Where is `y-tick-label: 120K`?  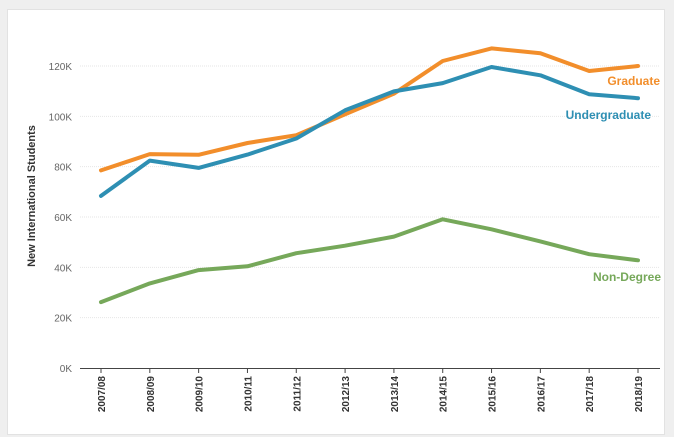 y-tick-label: 120K is located at coordinates (61, 67).